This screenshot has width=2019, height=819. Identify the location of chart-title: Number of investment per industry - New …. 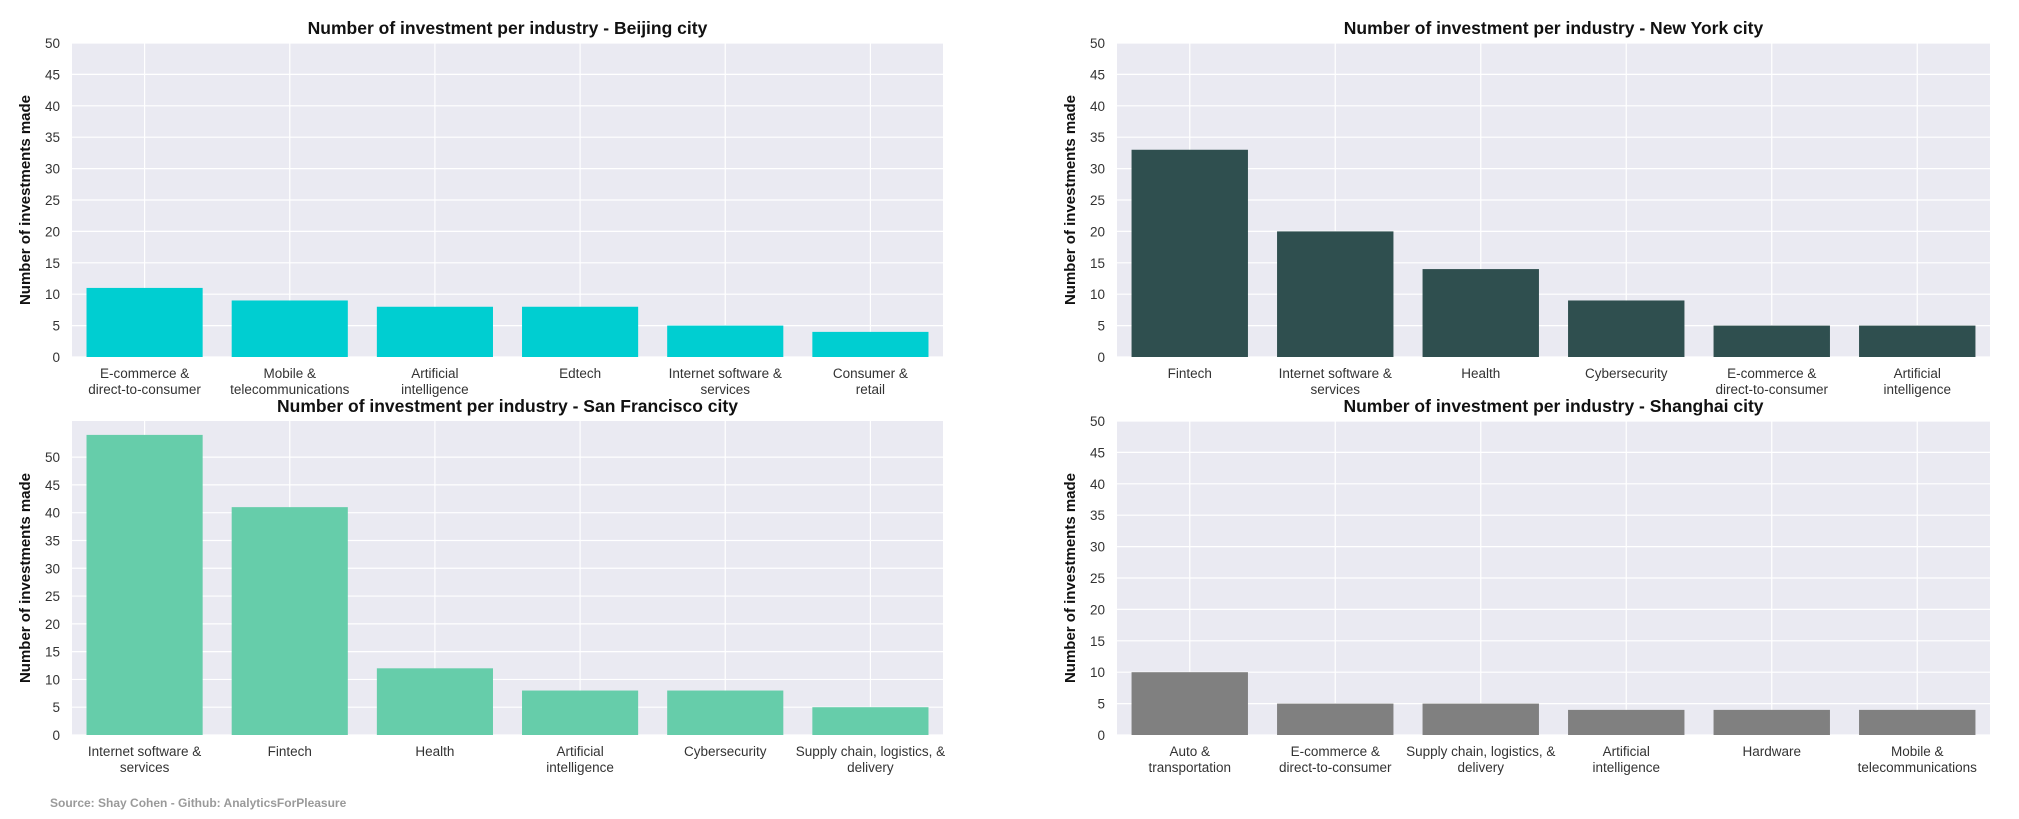
(1554, 28).